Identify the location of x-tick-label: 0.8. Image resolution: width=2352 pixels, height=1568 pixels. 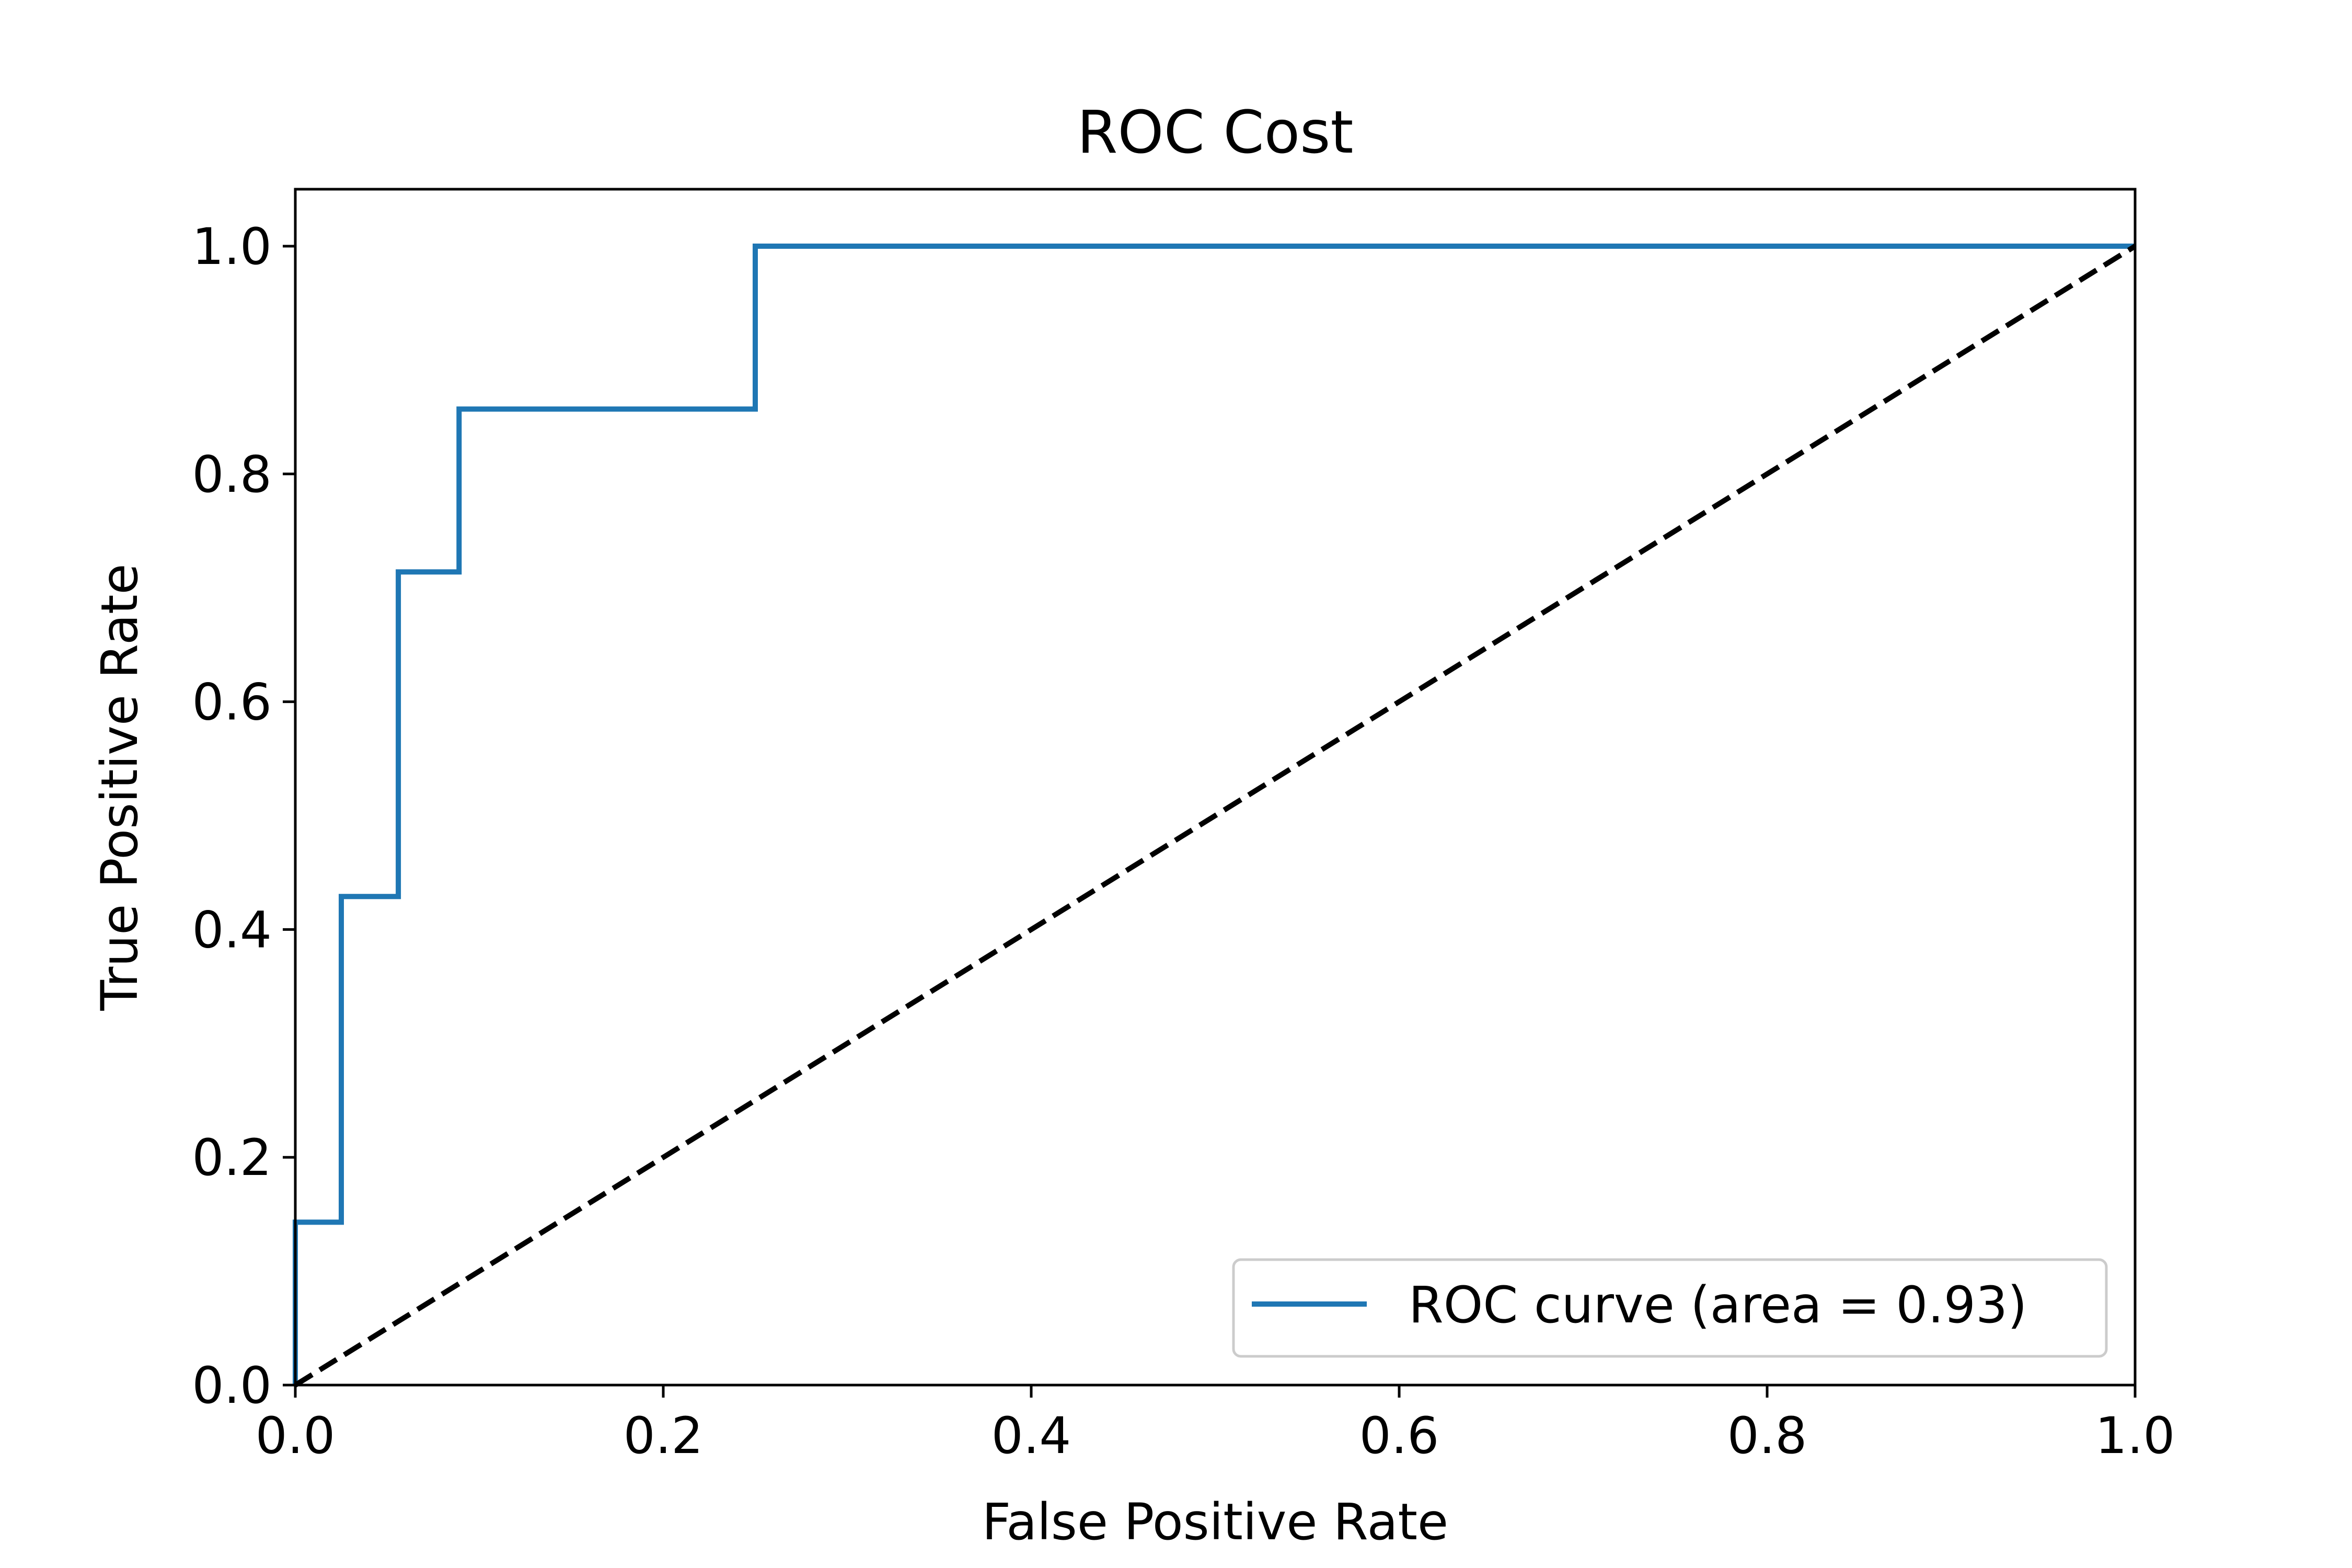
(1767, 1435).